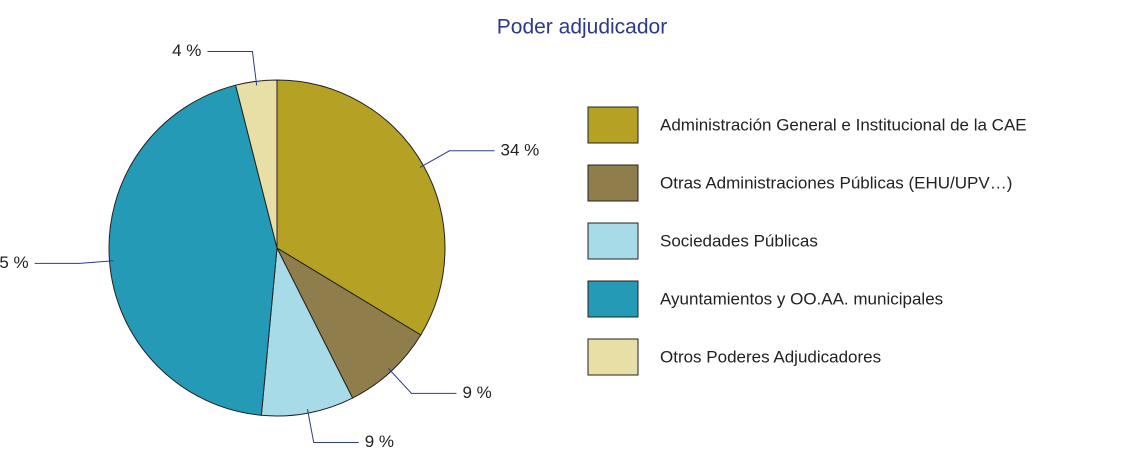  What do you see at coordinates (519, 149) in the screenshot?
I see `data-label: 34 %` at bounding box center [519, 149].